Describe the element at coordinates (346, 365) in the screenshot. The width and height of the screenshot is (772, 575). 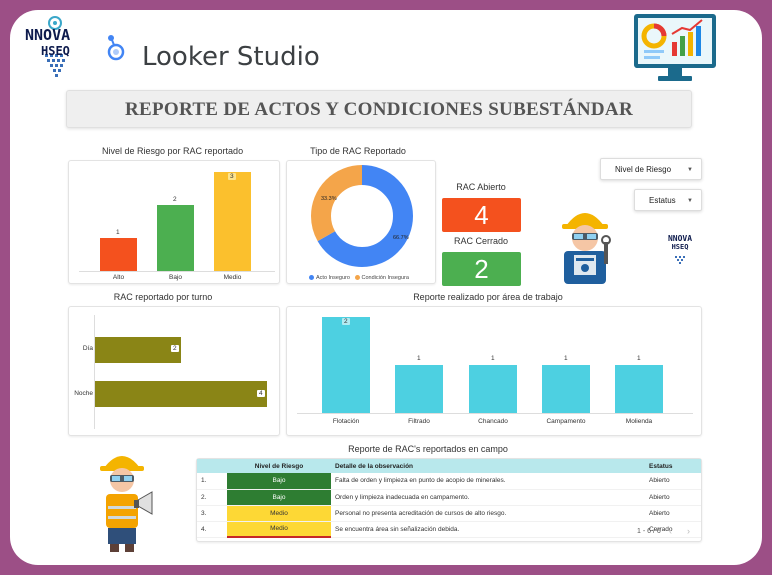
I see `bar-flotacion` at that location.